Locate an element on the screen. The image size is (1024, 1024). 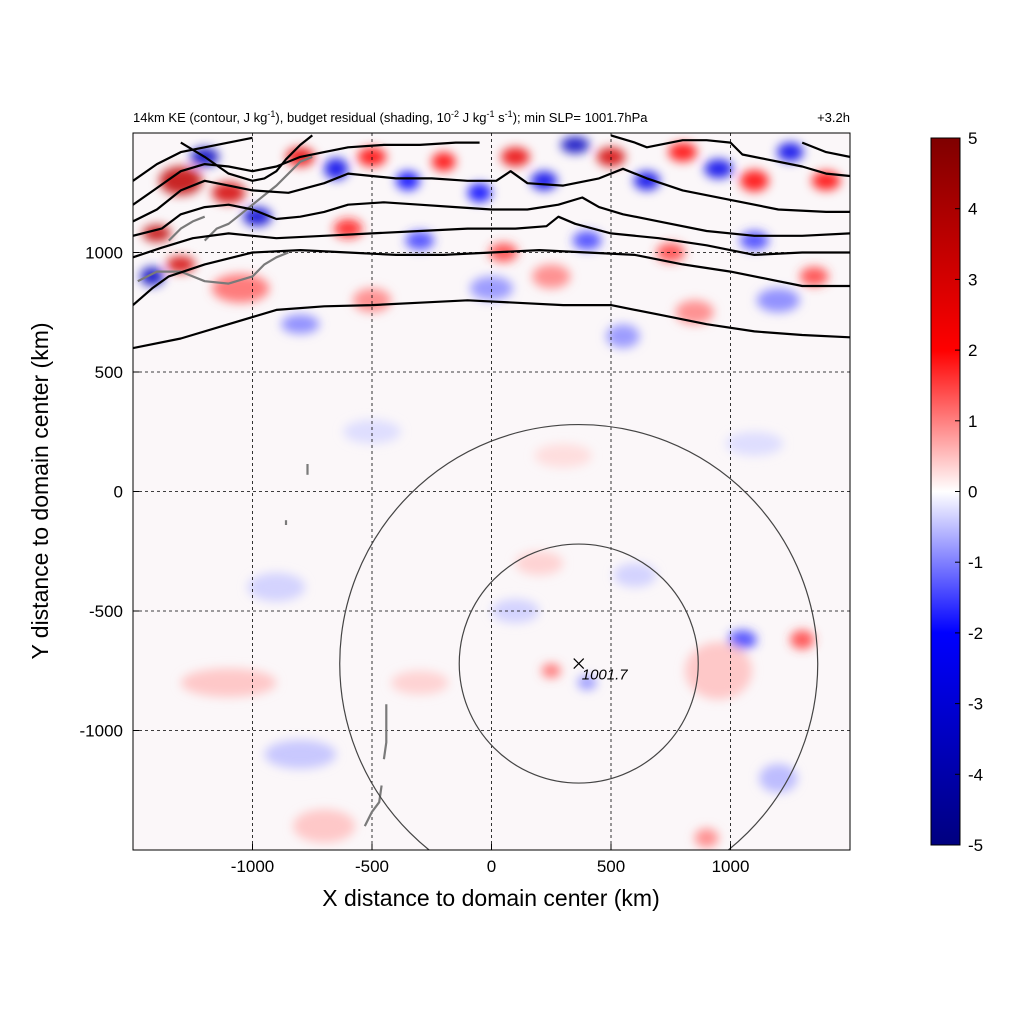
colorbar-tick-label: 1 is located at coordinates (972, 421).